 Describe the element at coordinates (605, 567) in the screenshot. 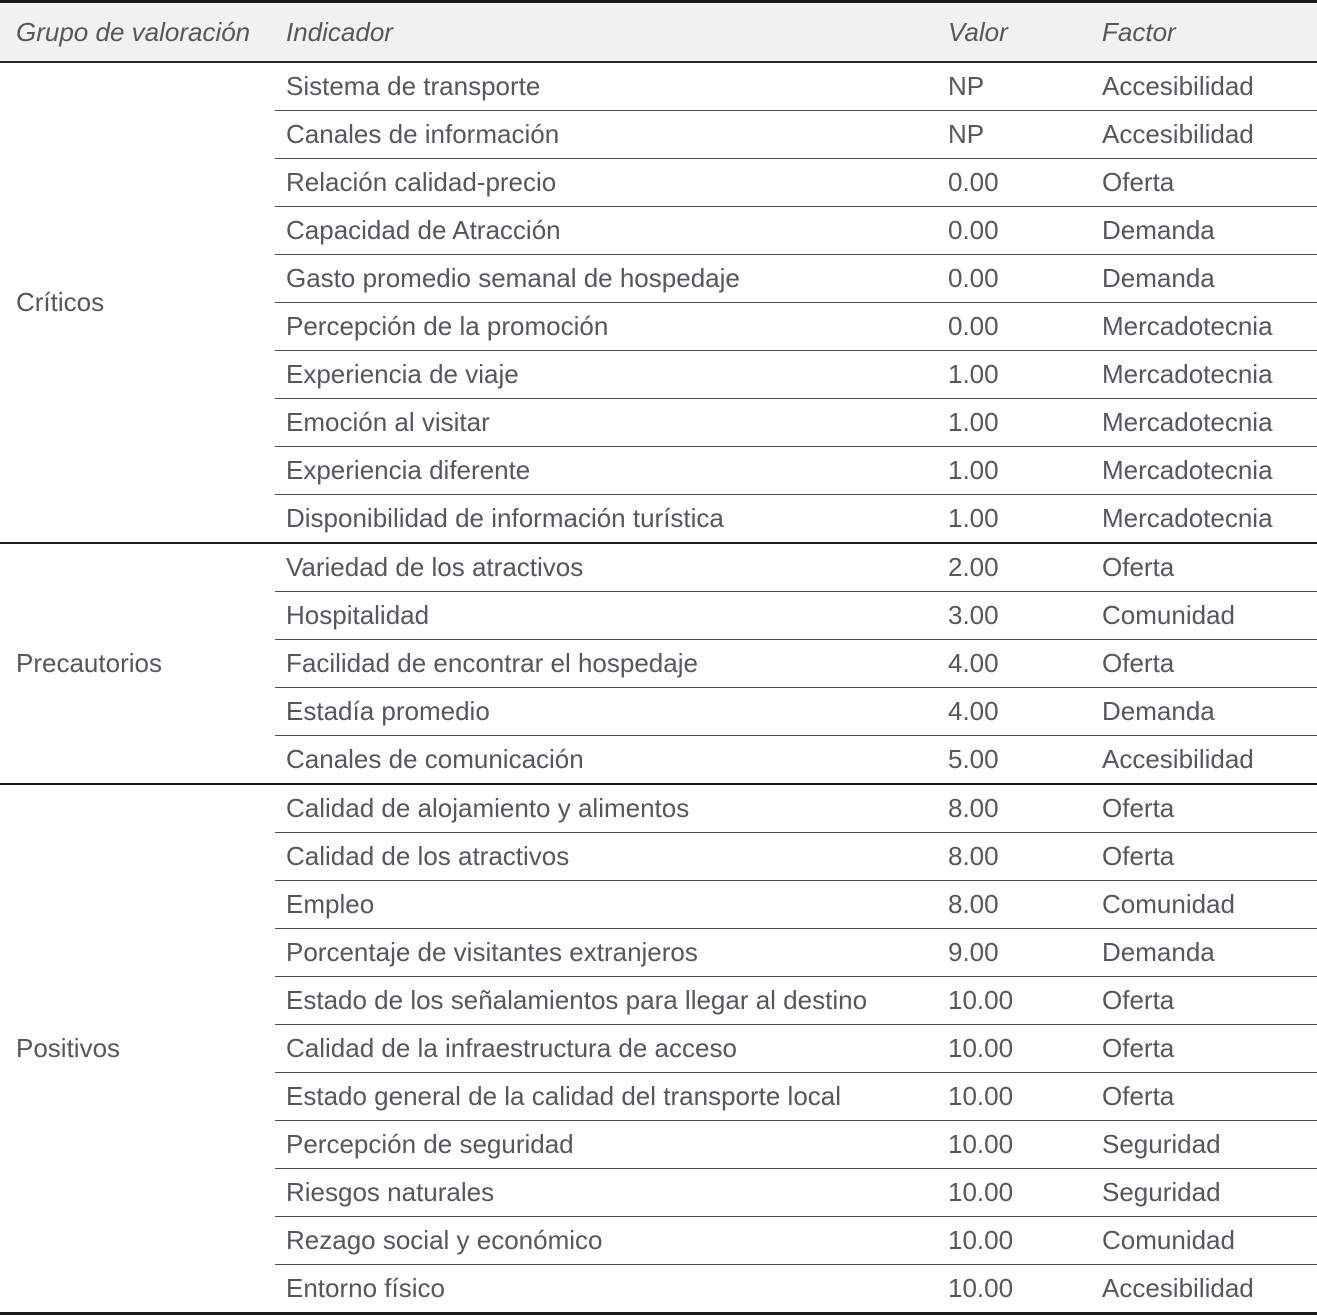

I see `indicator-cell: Variedad de los atractivos` at that location.